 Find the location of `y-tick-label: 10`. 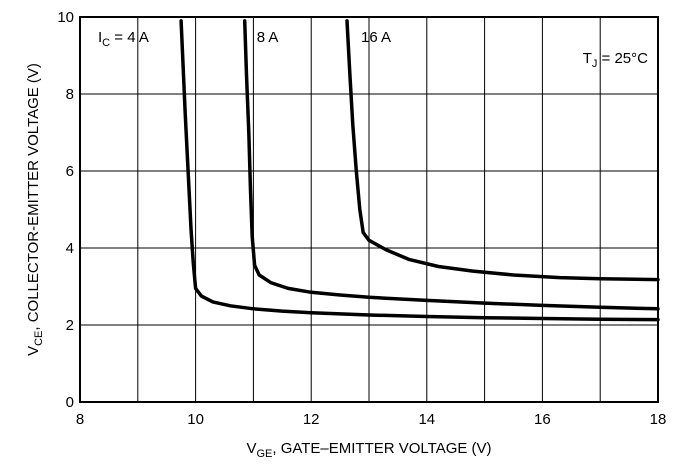

y-tick-label: 10 is located at coordinates (65, 17).